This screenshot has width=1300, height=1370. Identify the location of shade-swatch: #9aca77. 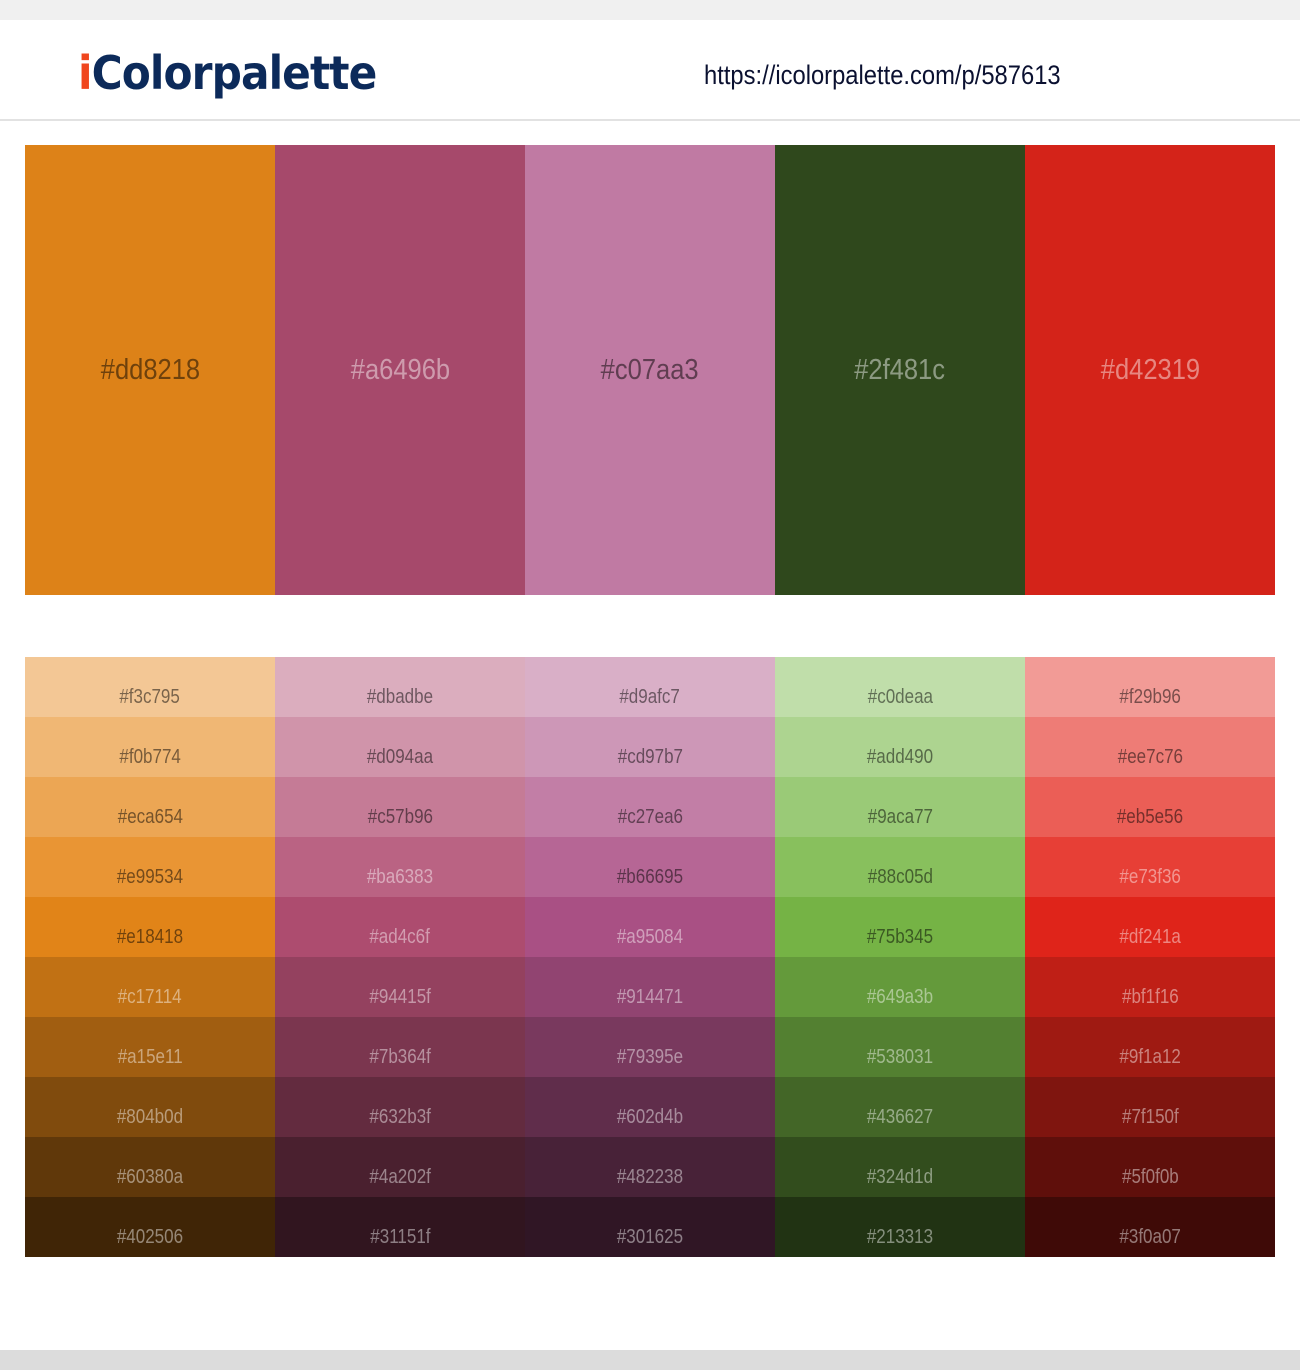
(900, 807).